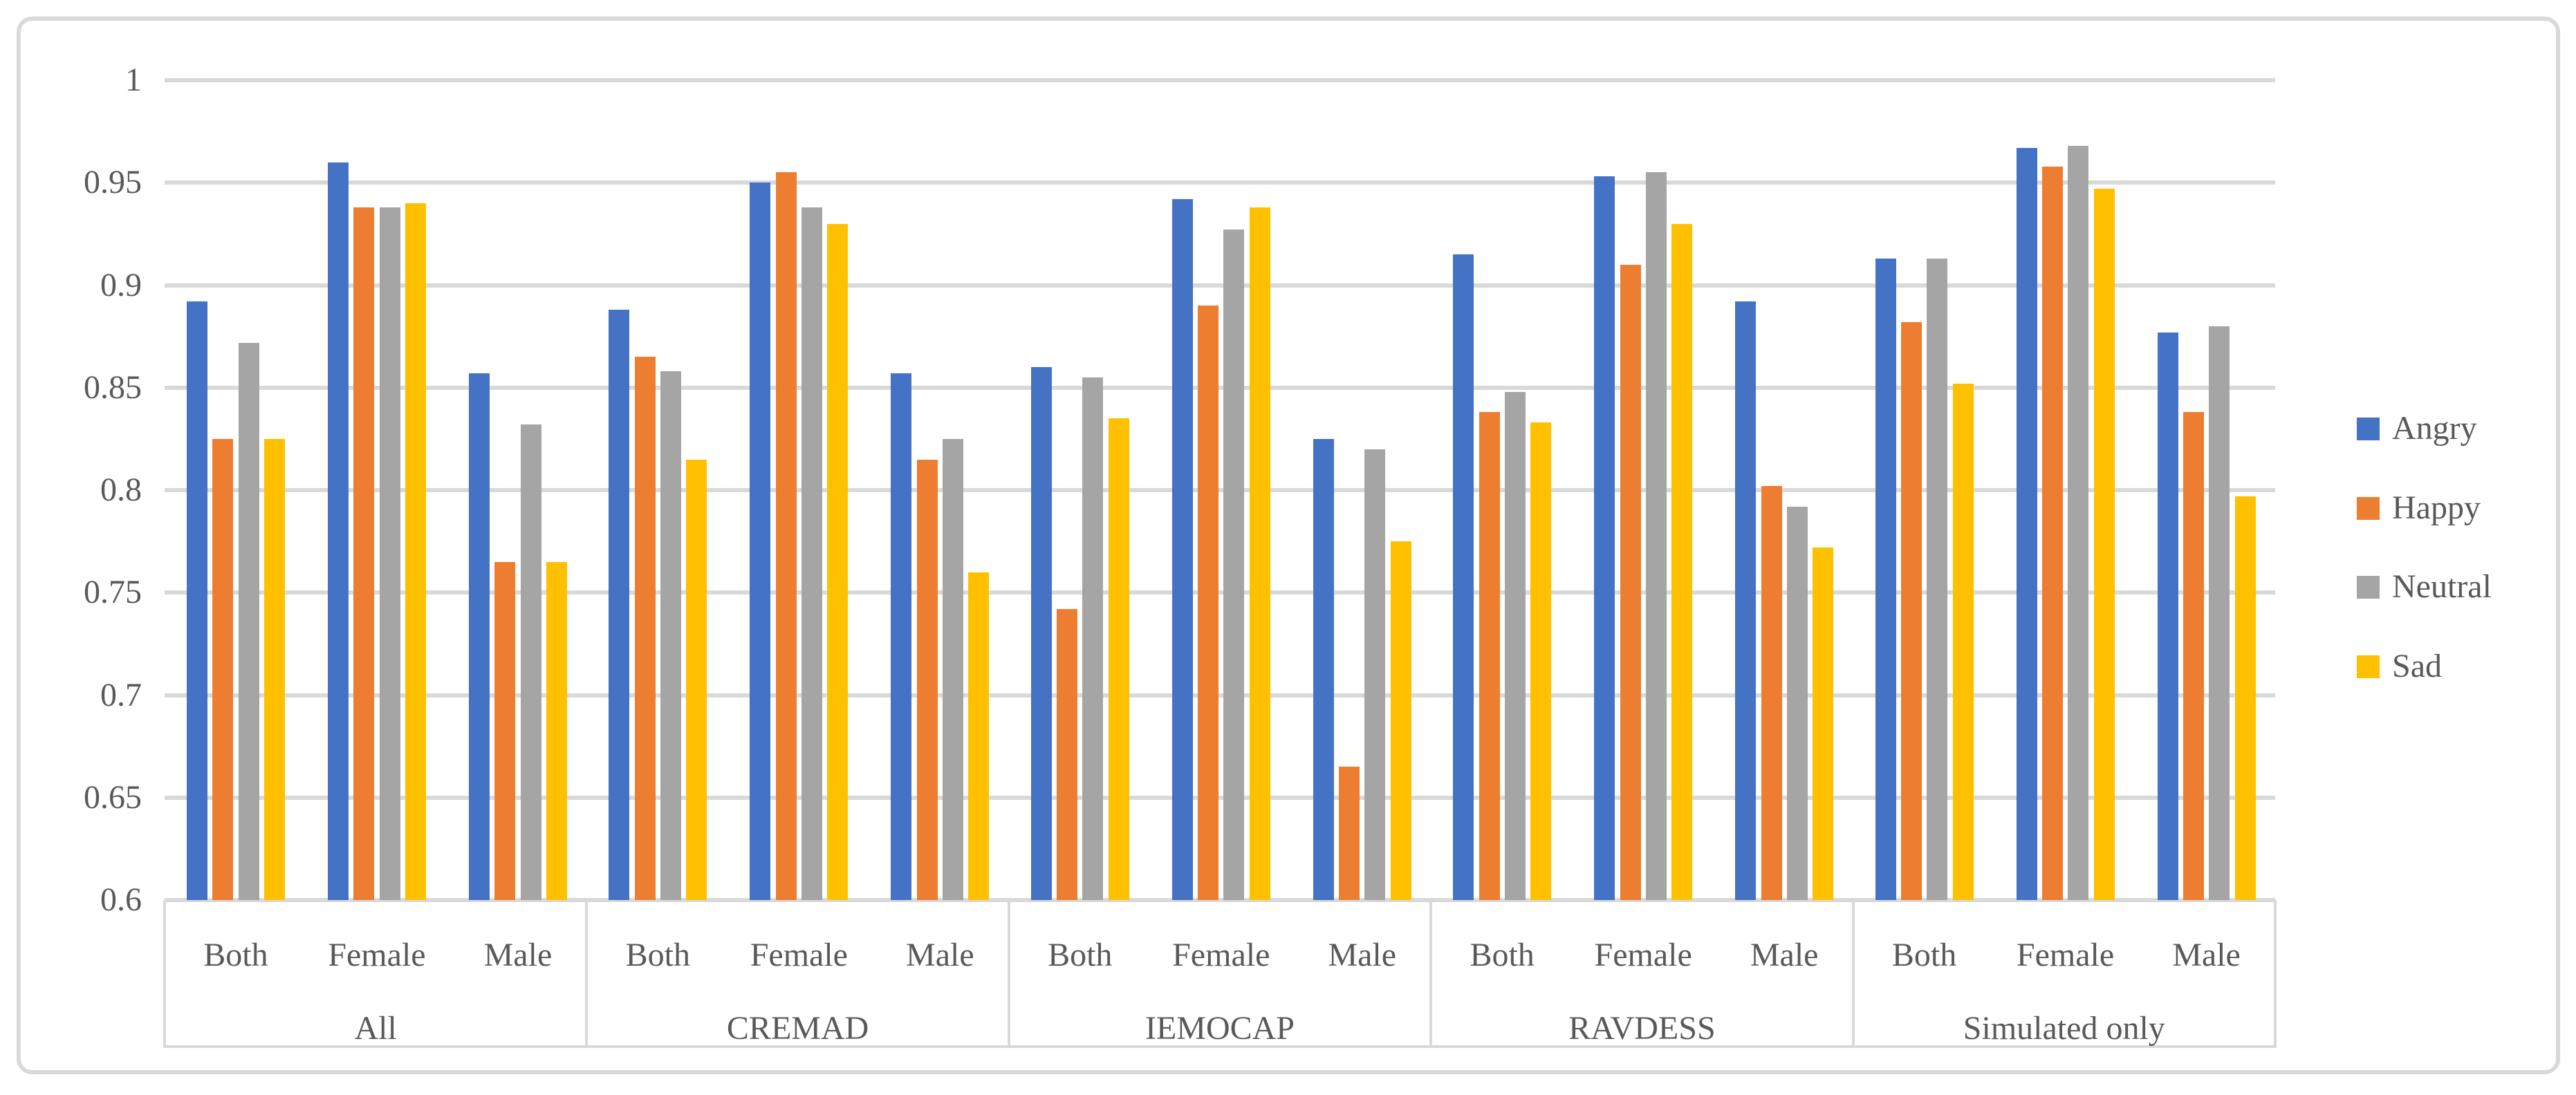 The height and width of the screenshot is (1095, 2576). I want to click on bar-sad-iemocap-female, so click(1260, 553).